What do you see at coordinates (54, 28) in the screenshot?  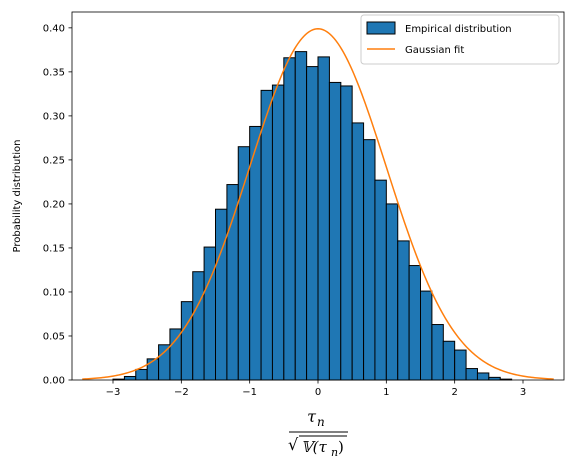 I see `y-tick-label: 0.40` at bounding box center [54, 28].